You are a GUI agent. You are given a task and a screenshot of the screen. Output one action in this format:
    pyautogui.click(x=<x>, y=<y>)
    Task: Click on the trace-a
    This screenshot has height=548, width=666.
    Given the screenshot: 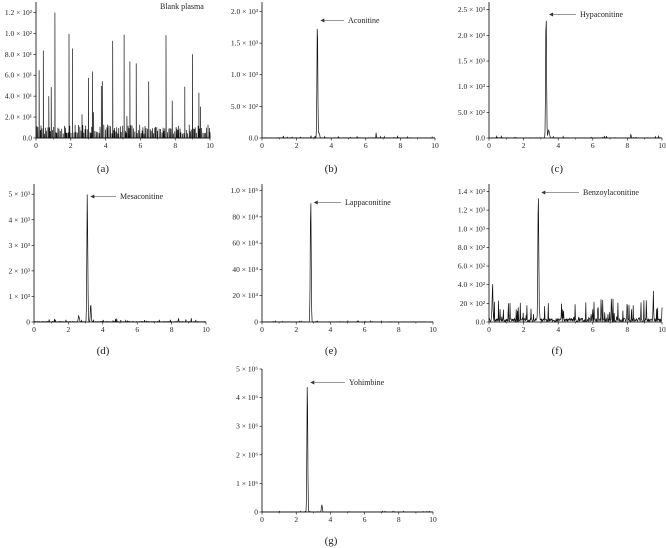 What is the action you would take?
    pyautogui.click(x=123, y=75)
    